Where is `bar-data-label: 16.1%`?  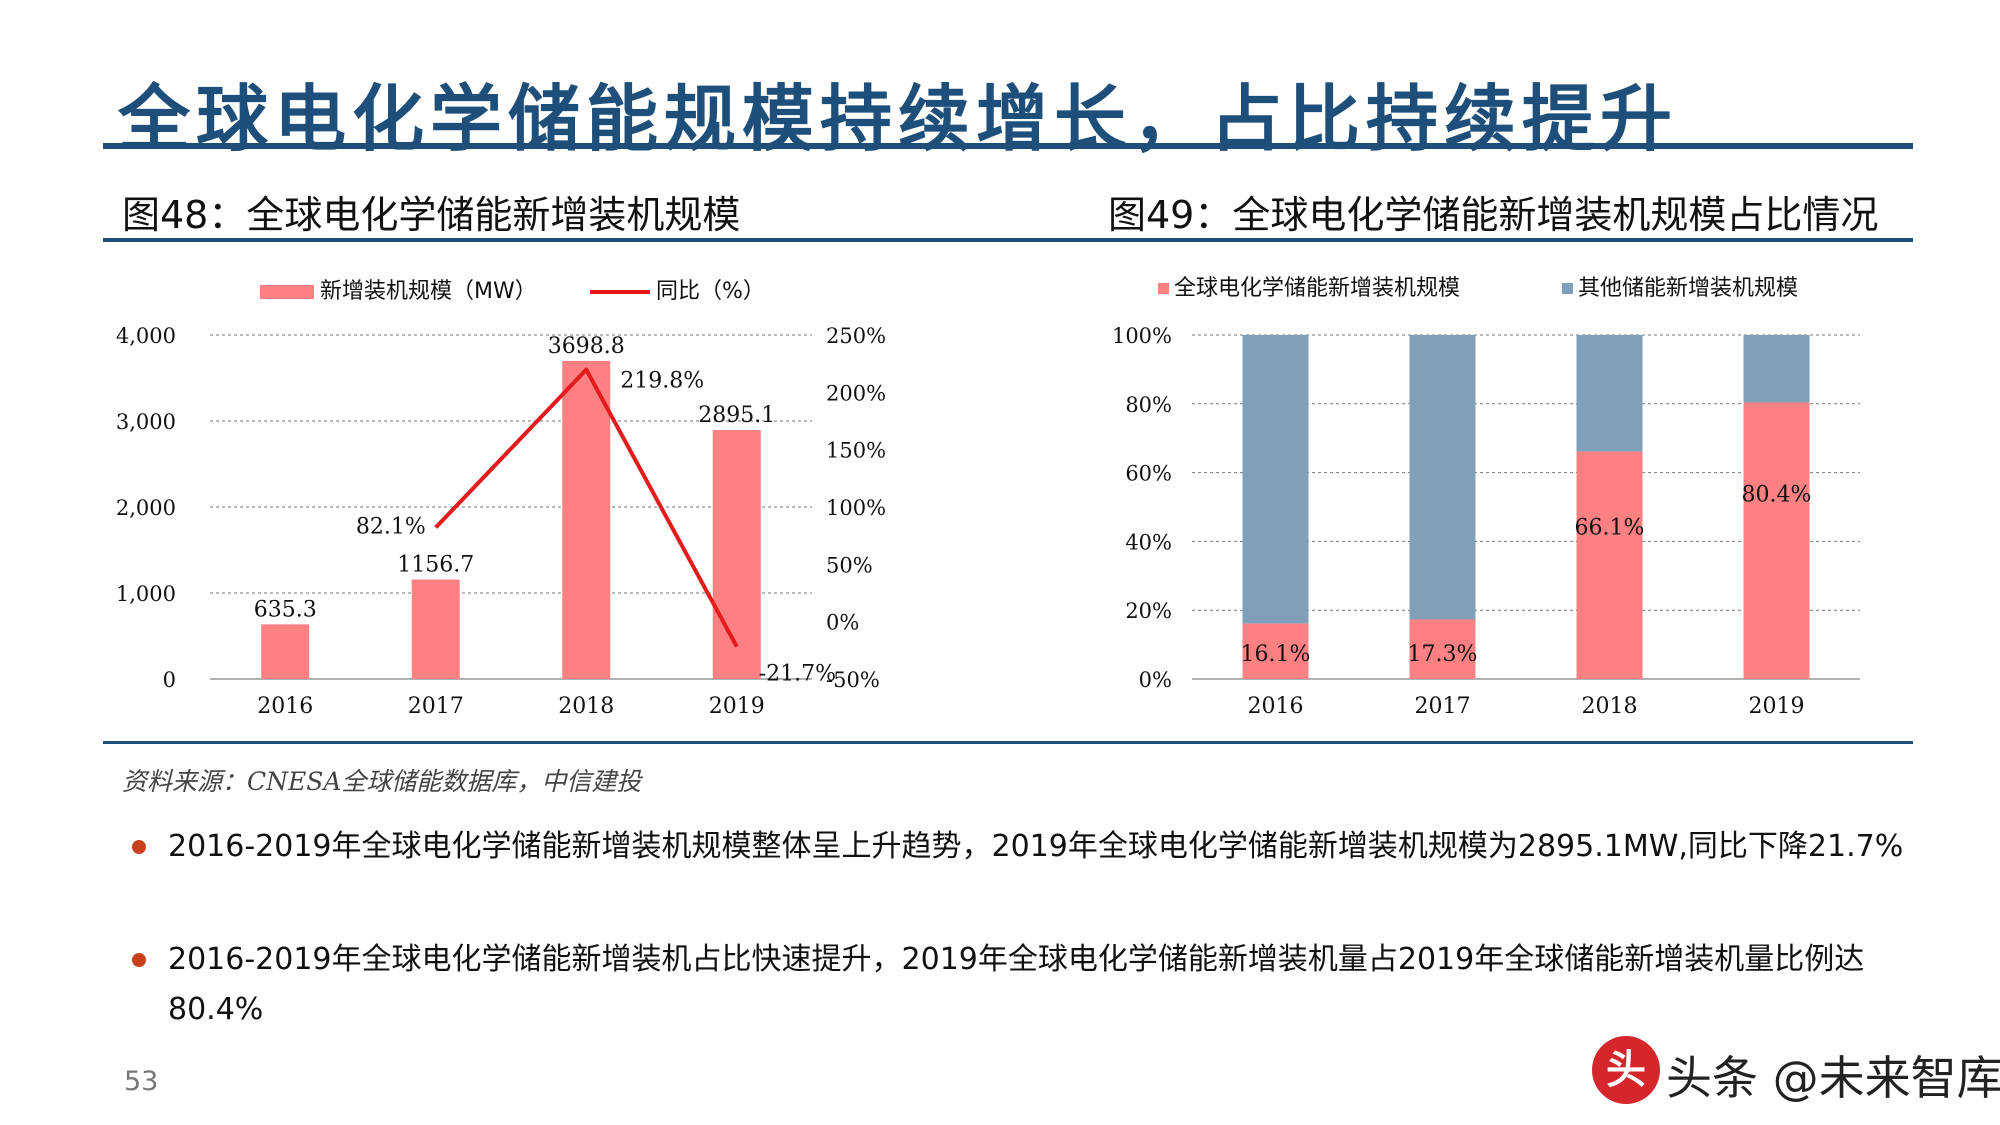
bar-data-label: 16.1% is located at coordinates (1276, 654).